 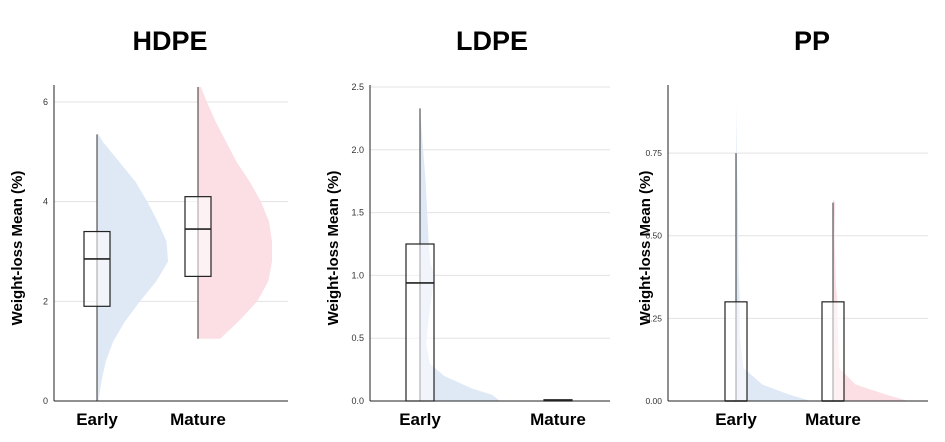 I want to click on y-tick-label: 0, so click(x=45, y=401).